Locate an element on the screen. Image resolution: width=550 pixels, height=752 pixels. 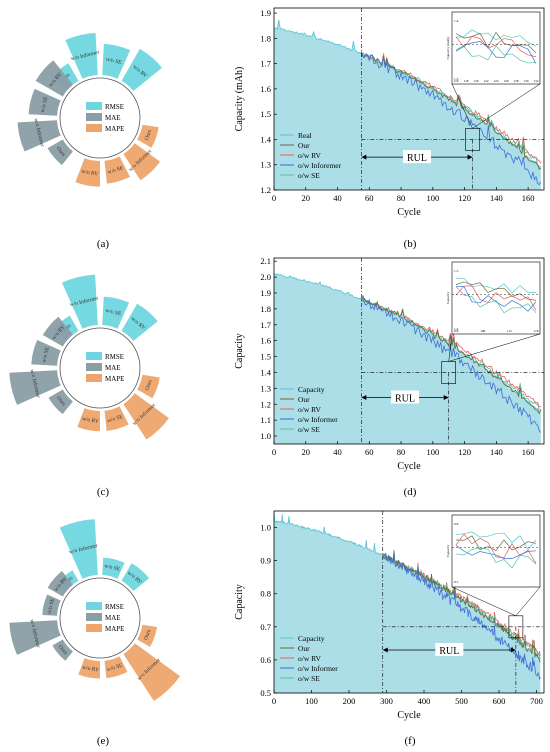
inset-x-tick: 104 is located at coordinates (456, 331).